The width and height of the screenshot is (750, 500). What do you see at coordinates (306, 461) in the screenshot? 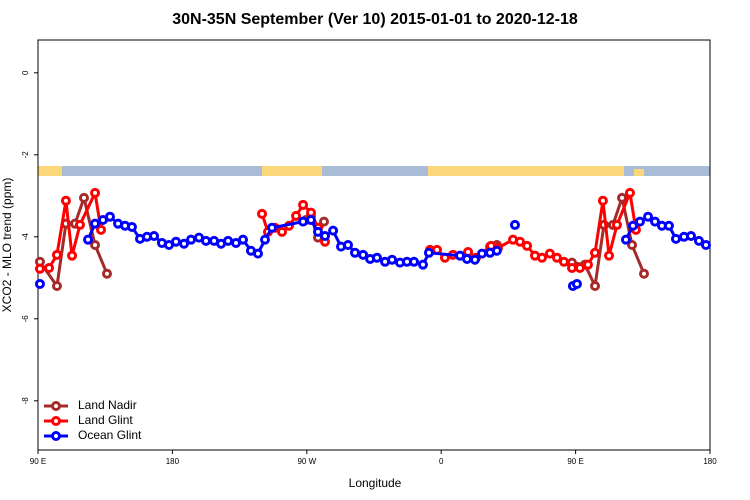
I see `x-tick-label: 90 W` at bounding box center [306, 461].